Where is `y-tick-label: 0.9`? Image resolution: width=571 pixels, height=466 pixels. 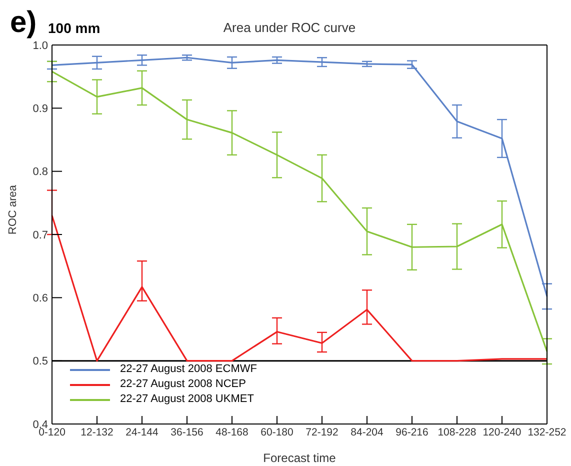 y-tick-label: 0.9 is located at coordinates (40, 109).